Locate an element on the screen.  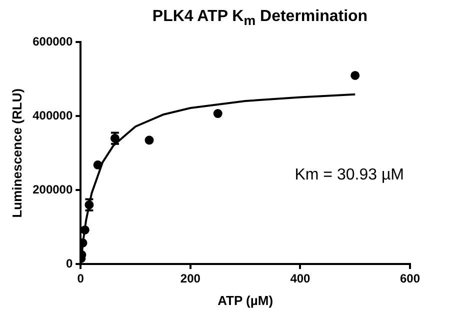
annotation: Km = 30.93 µM is located at coordinates (349, 175).